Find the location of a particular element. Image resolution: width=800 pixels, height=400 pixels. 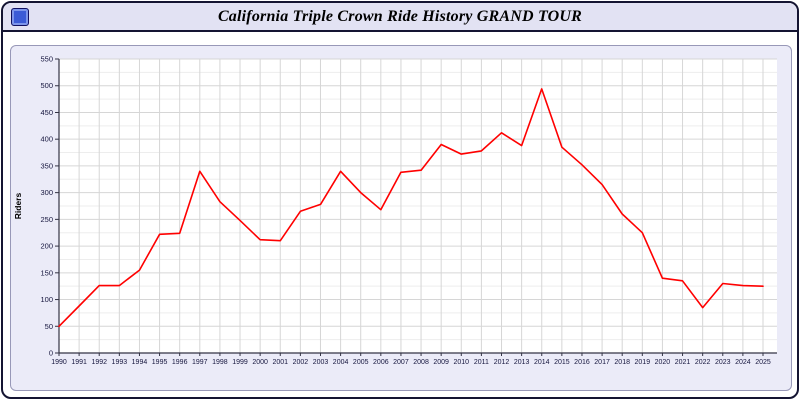

svg-text: 200 is located at coordinates (46, 246).